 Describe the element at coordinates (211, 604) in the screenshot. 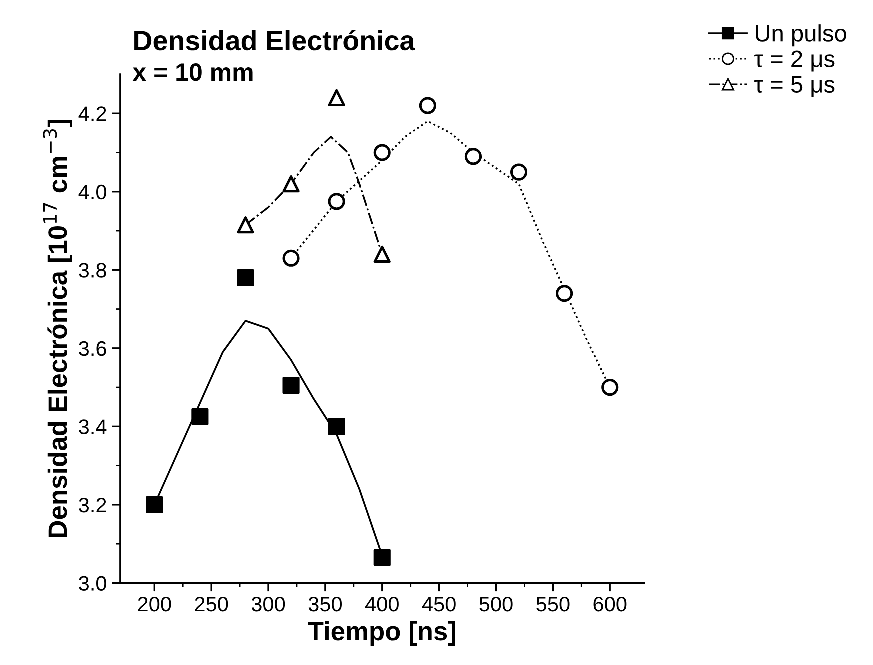

I see `x-tick-label: 250` at that location.